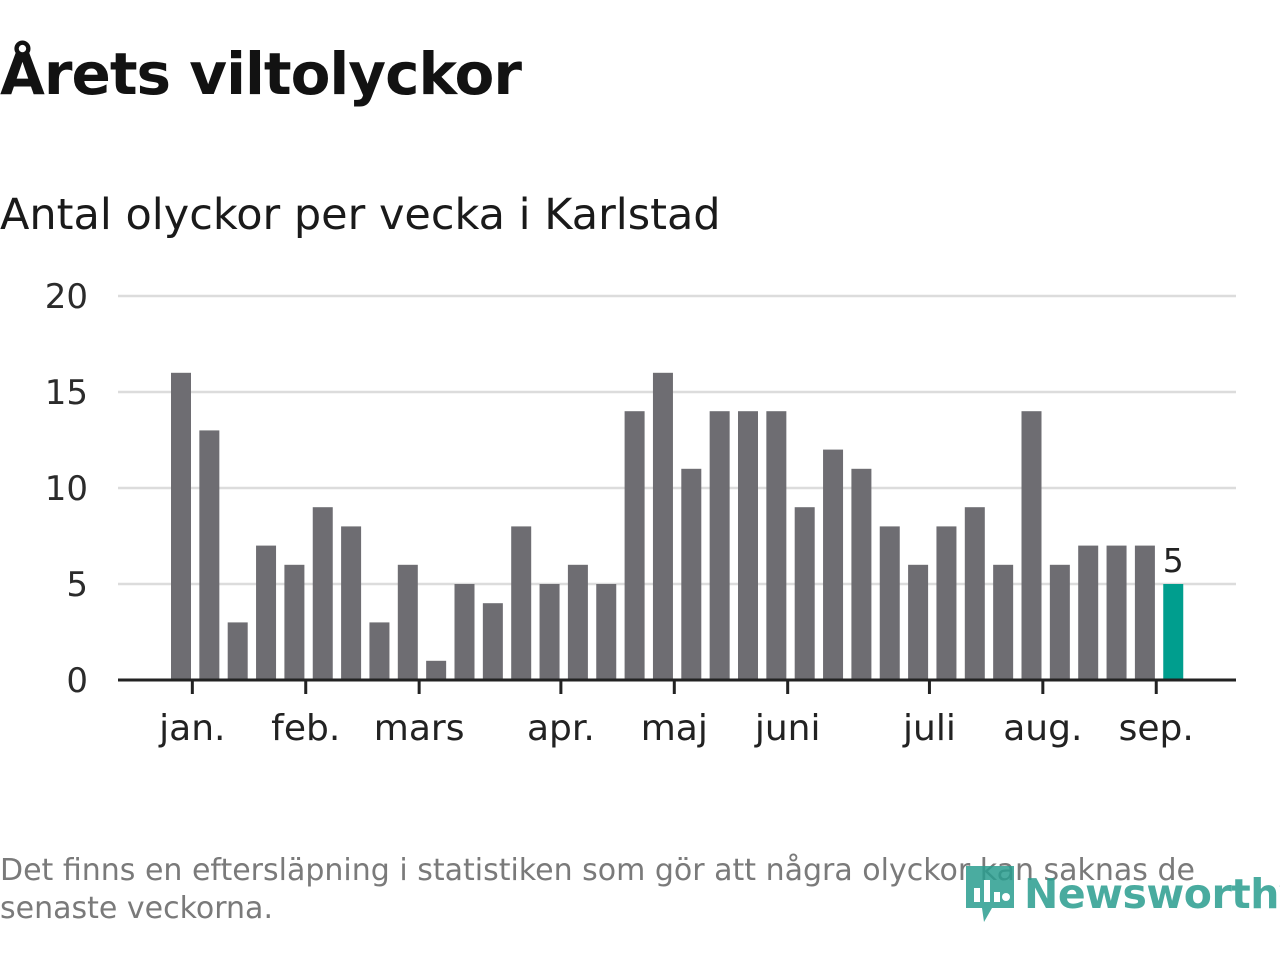 The width and height of the screenshot is (1280, 960). Describe the element at coordinates (77, 585) in the screenshot. I see `y-tick-label: 5` at that location.